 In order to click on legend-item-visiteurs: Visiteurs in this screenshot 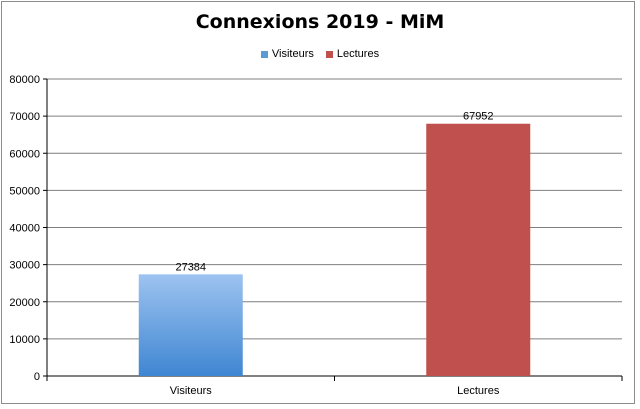, I will do `click(287, 54)`.